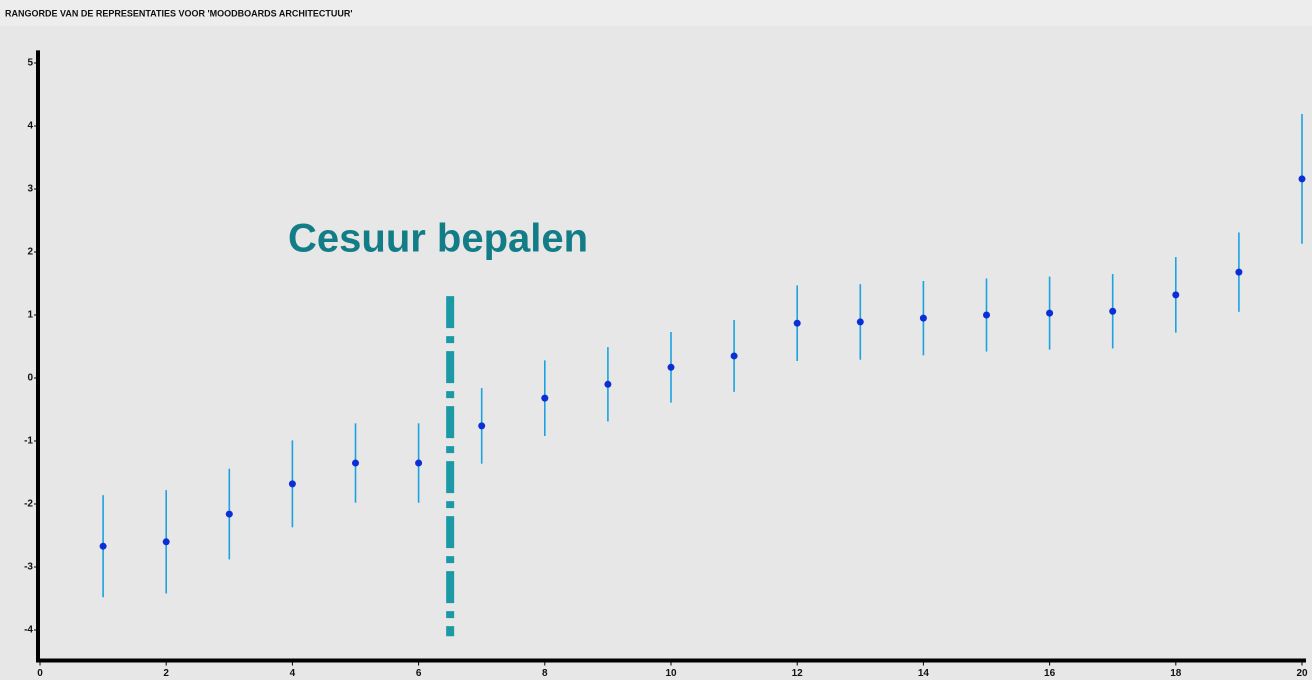 The image size is (1312, 680). I want to click on title-band, so click(656, 13).